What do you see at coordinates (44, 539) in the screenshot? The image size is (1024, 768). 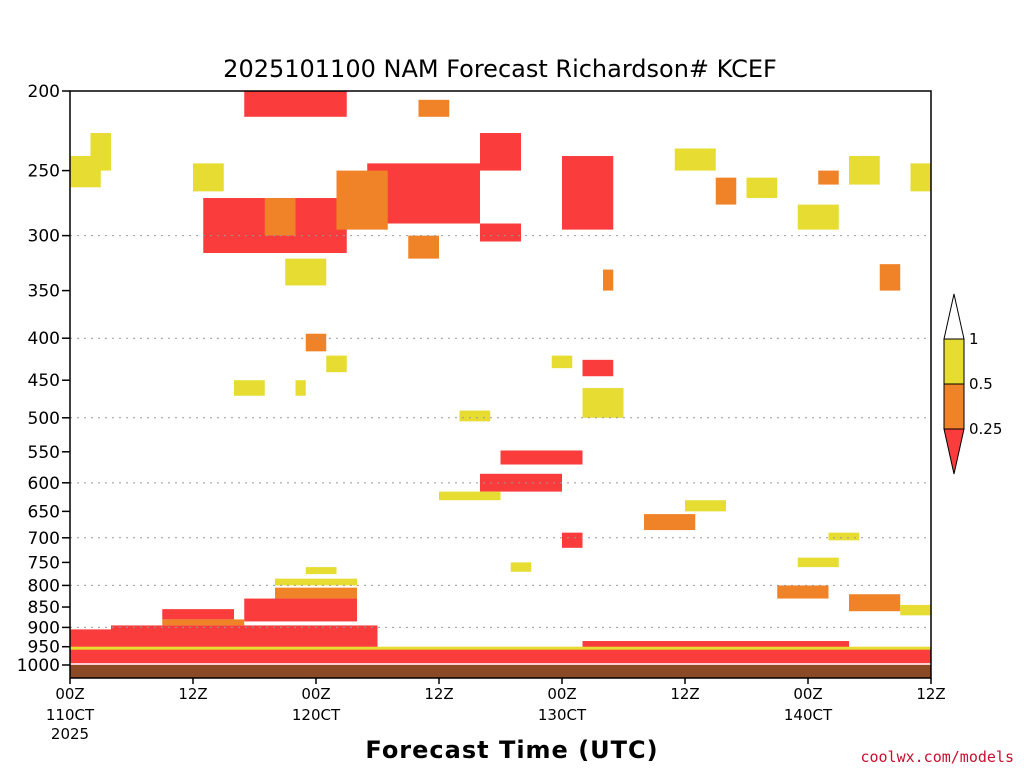 I see `y-tick-label: 700` at bounding box center [44, 539].